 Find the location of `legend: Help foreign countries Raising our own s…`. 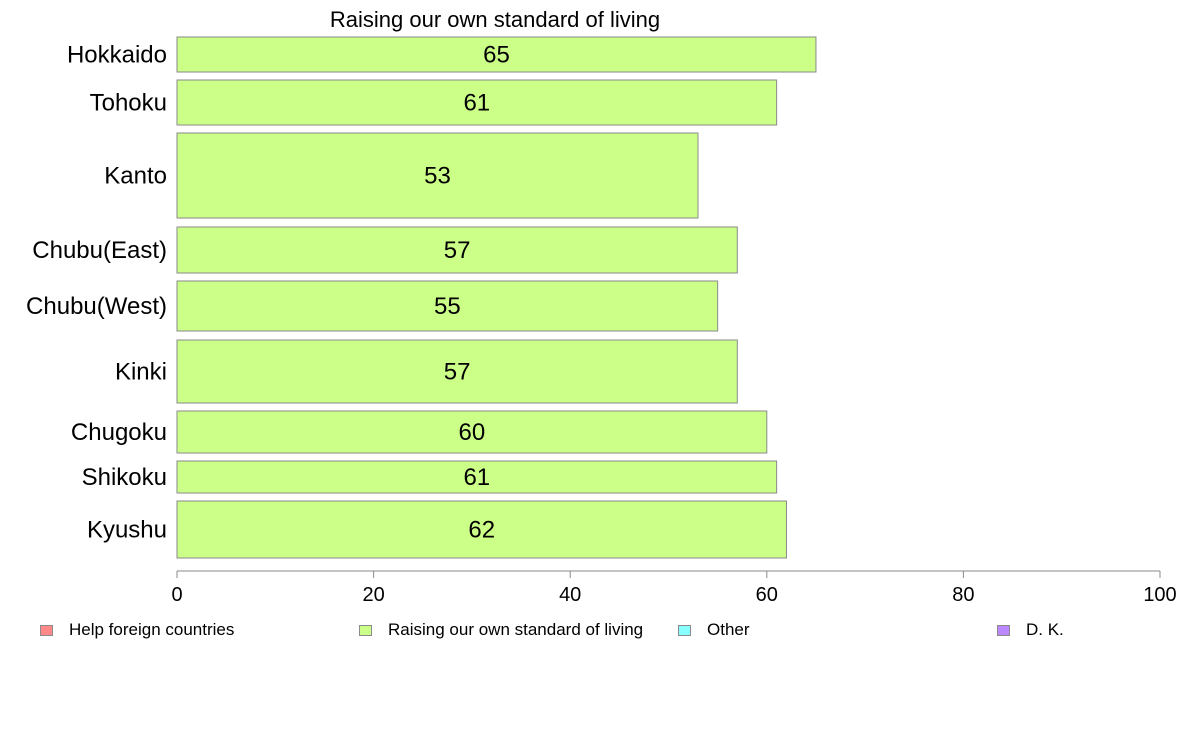

legend: Help foreign countries Raising our own s… is located at coordinates (594, 635).